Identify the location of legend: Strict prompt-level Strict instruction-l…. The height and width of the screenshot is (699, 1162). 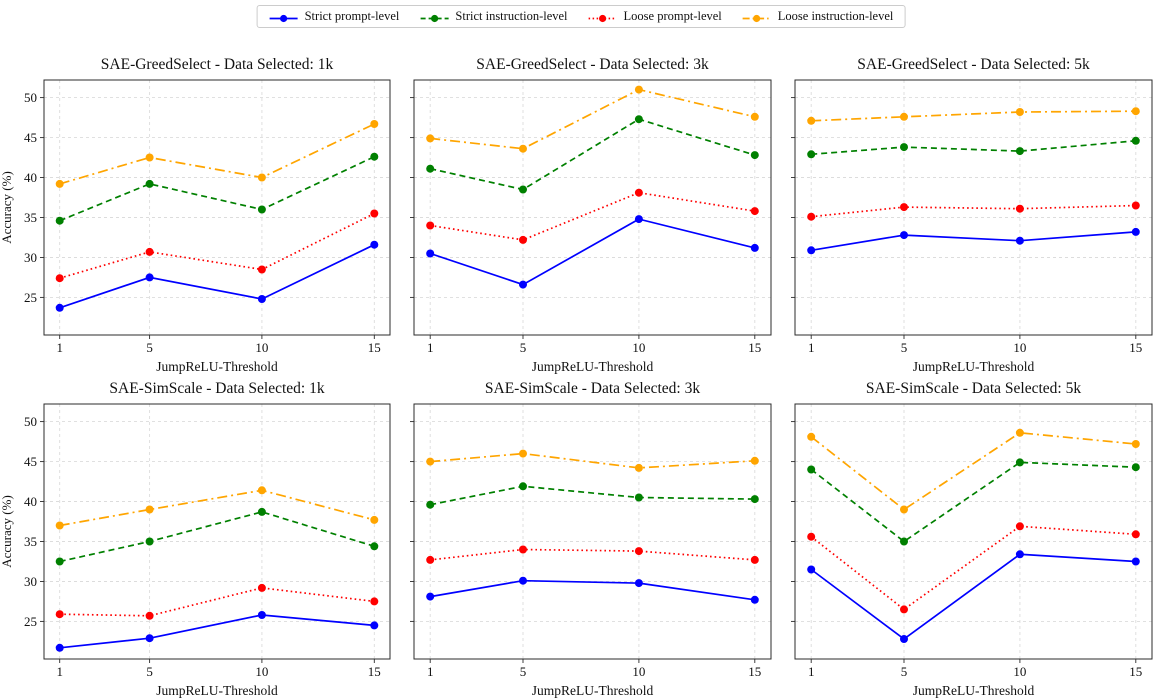
(581, 16).